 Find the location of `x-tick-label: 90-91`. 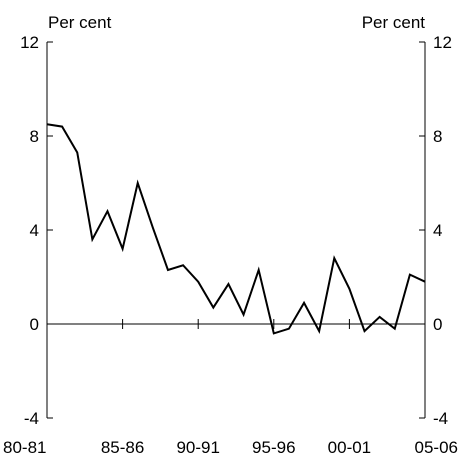

x-tick-label: 90-91 is located at coordinates (197, 447).